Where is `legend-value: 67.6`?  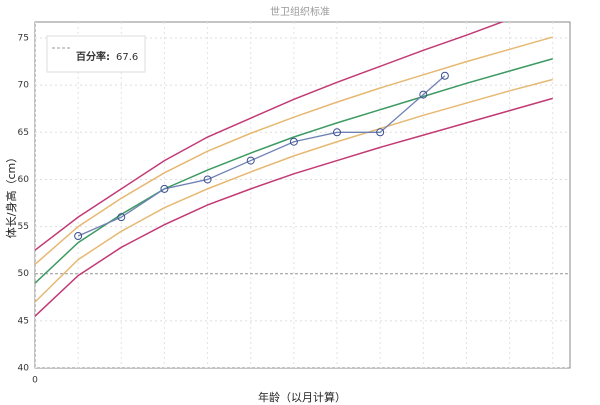 legend-value: 67.6 is located at coordinates (127, 57).